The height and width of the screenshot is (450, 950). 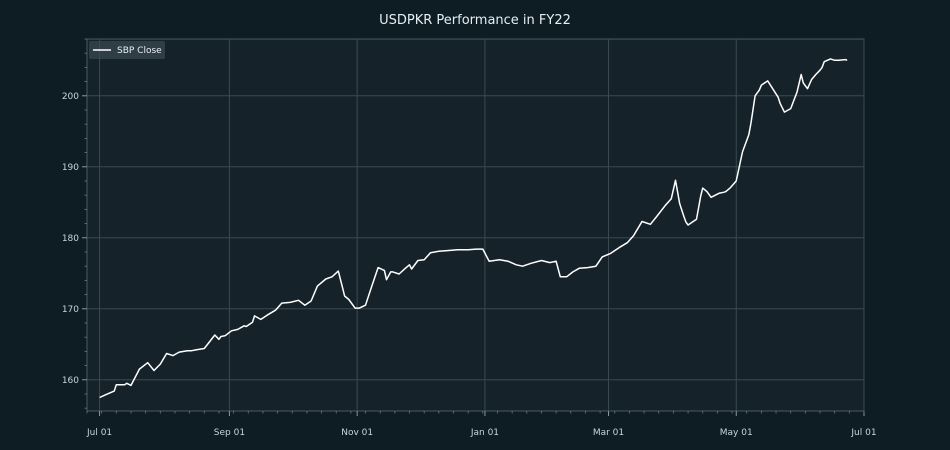 What do you see at coordinates (70, 381) in the screenshot?
I see `y-tick-label: 160` at bounding box center [70, 381].